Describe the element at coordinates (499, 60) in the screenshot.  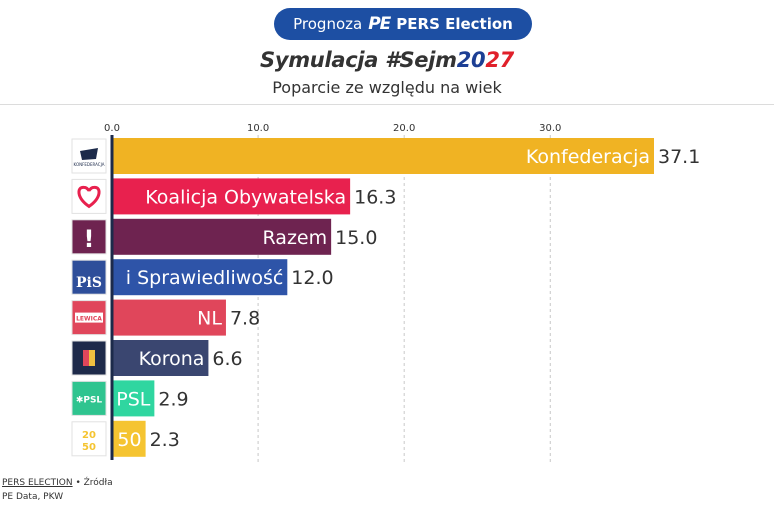
I see `title-year-red: 27` at that location.